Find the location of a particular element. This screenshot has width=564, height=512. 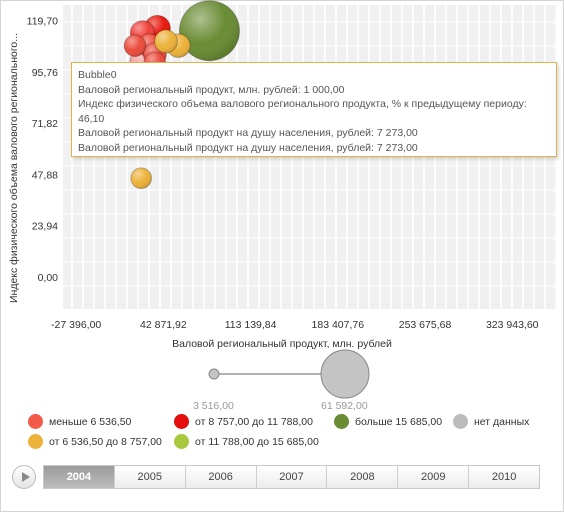

play-button is located at coordinates (24, 477).